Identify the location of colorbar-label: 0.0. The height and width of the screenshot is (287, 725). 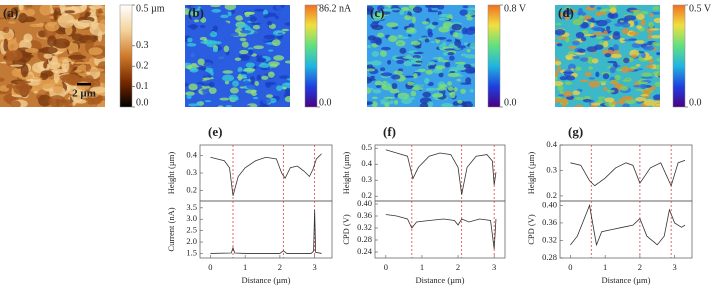
(325, 102).